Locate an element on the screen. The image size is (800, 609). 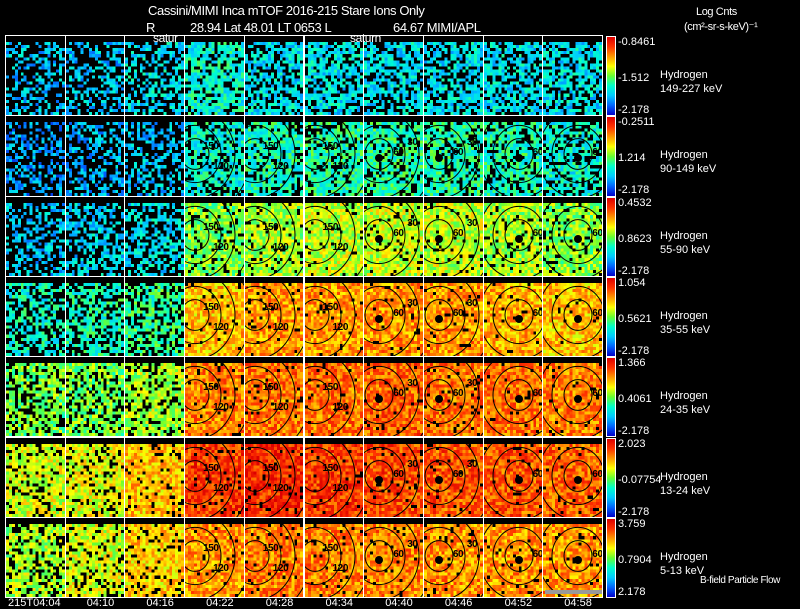
colorbar-mid-label: -1.512 is located at coordinates (634, 78).